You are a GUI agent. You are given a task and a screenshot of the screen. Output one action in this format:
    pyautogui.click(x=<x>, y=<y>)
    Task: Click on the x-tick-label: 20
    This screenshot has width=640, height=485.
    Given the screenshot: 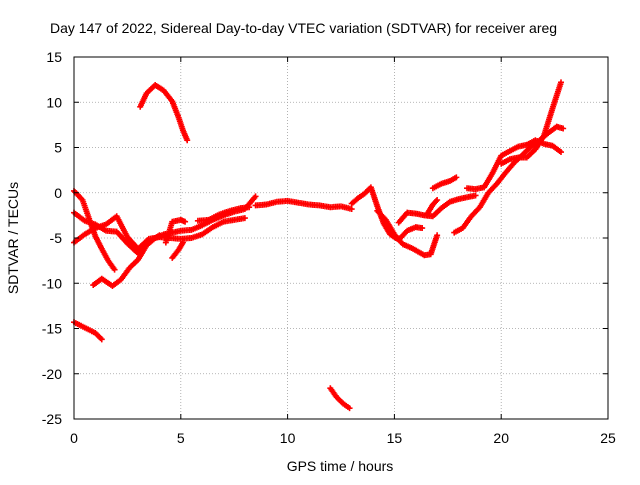 What is the action you would take?
    pyautogui.click(x=501, y=438)
    